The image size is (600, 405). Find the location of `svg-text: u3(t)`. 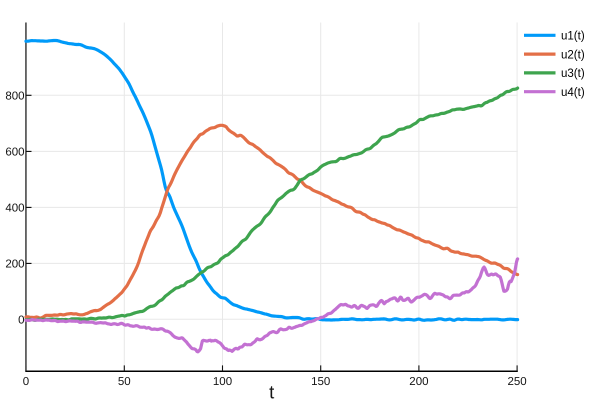

svg-text: u3(t) is located at coordinates (573, 74).